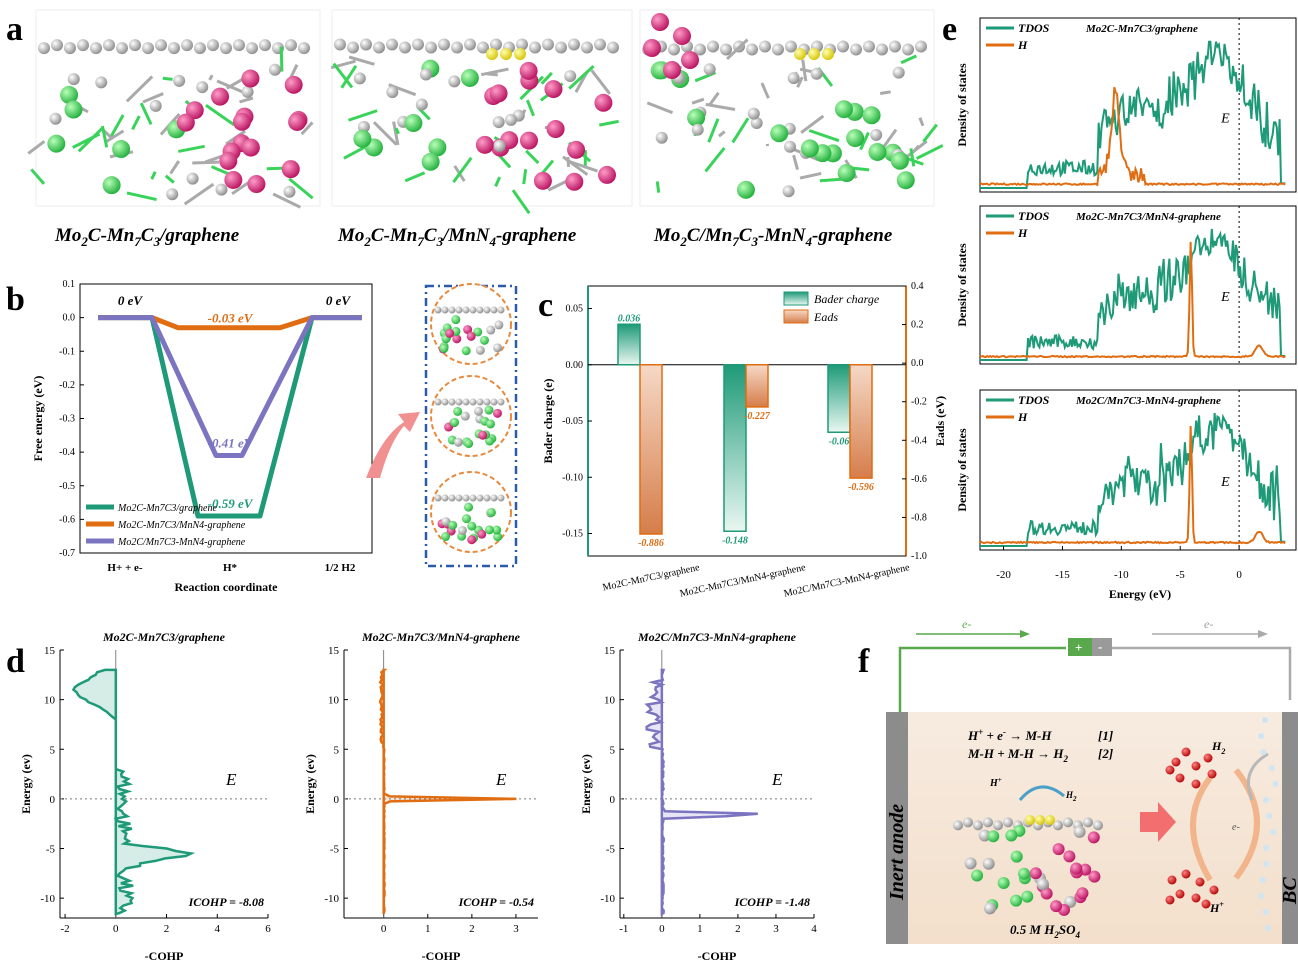 The width and height of the screenshot is (1298, 972). What do you see at coordinates (67, 452) in the screenshot?
I see `y-tick-label: -0.4` at bounding box center [67, 452].